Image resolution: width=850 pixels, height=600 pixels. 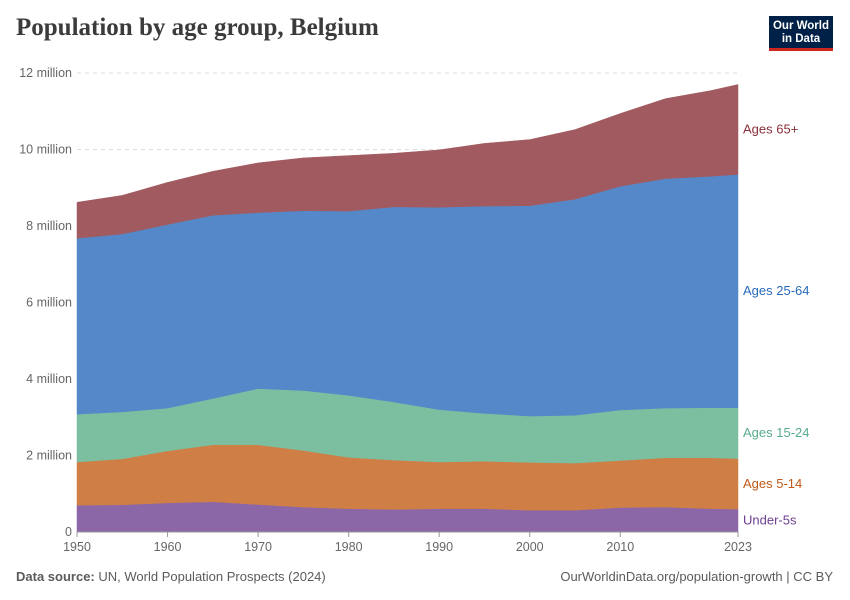 I want to click on series-label-under-5s: Under-5s, so click(x=770, y=520).